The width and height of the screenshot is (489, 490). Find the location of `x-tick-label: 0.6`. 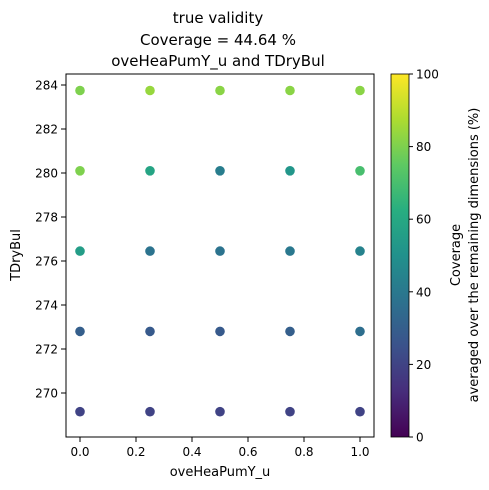

x-tick-label: 0.6 is located at coordinates (247, 452).